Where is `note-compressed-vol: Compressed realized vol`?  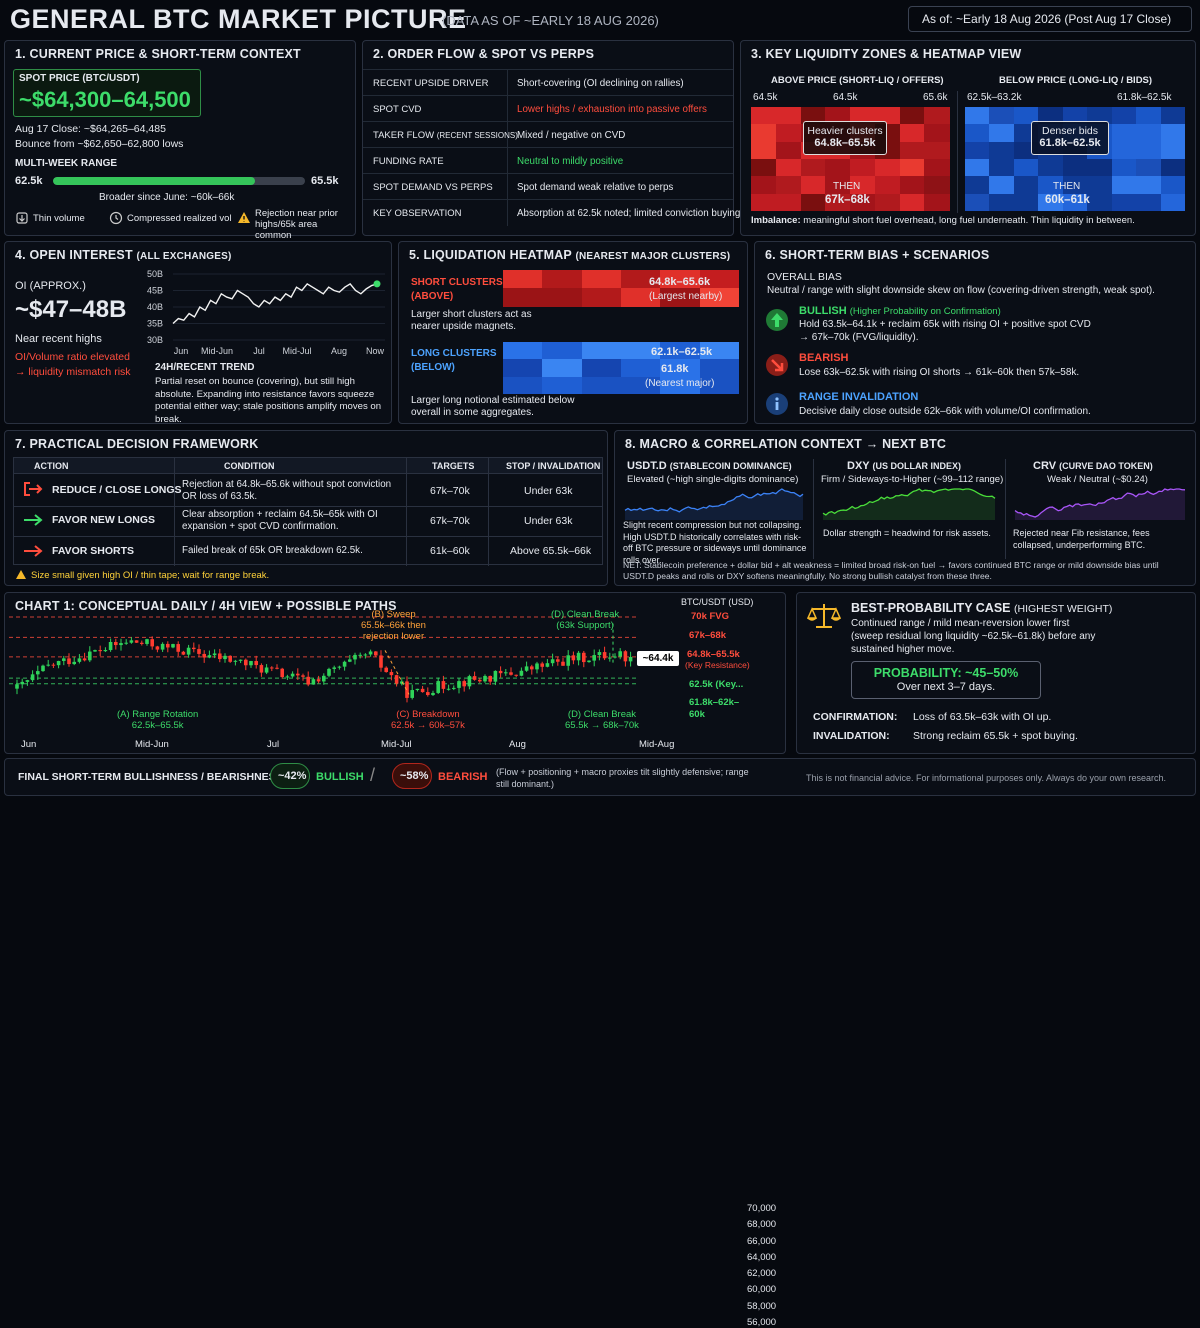 note-compressed-vol: Compressed realized vol is located at coordinates (179, 218).